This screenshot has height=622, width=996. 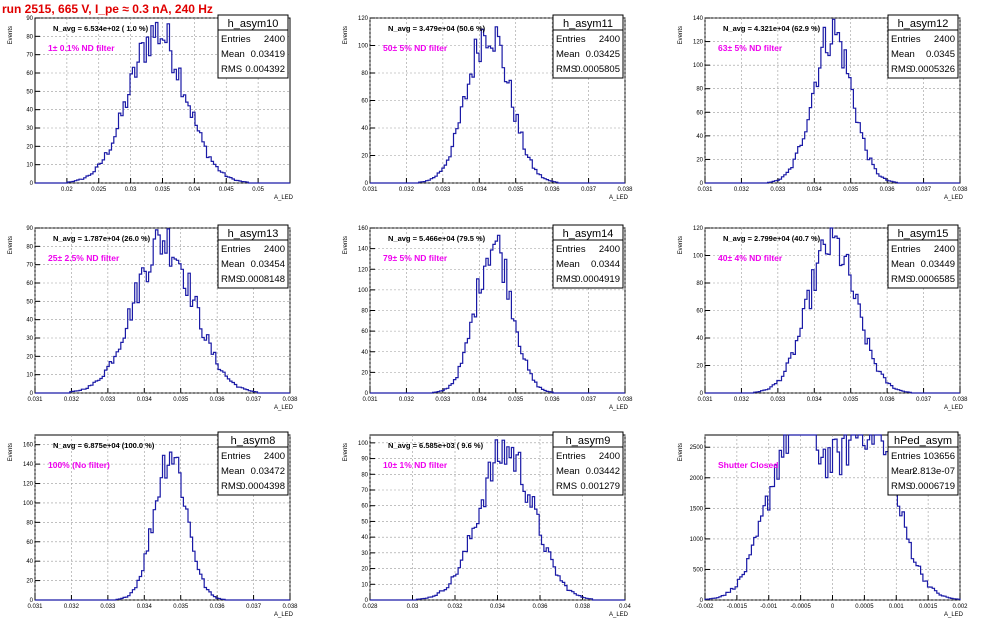 I want to click on filter-annotation: 25± 2.5% ND filter, so click(x=84, y=258).